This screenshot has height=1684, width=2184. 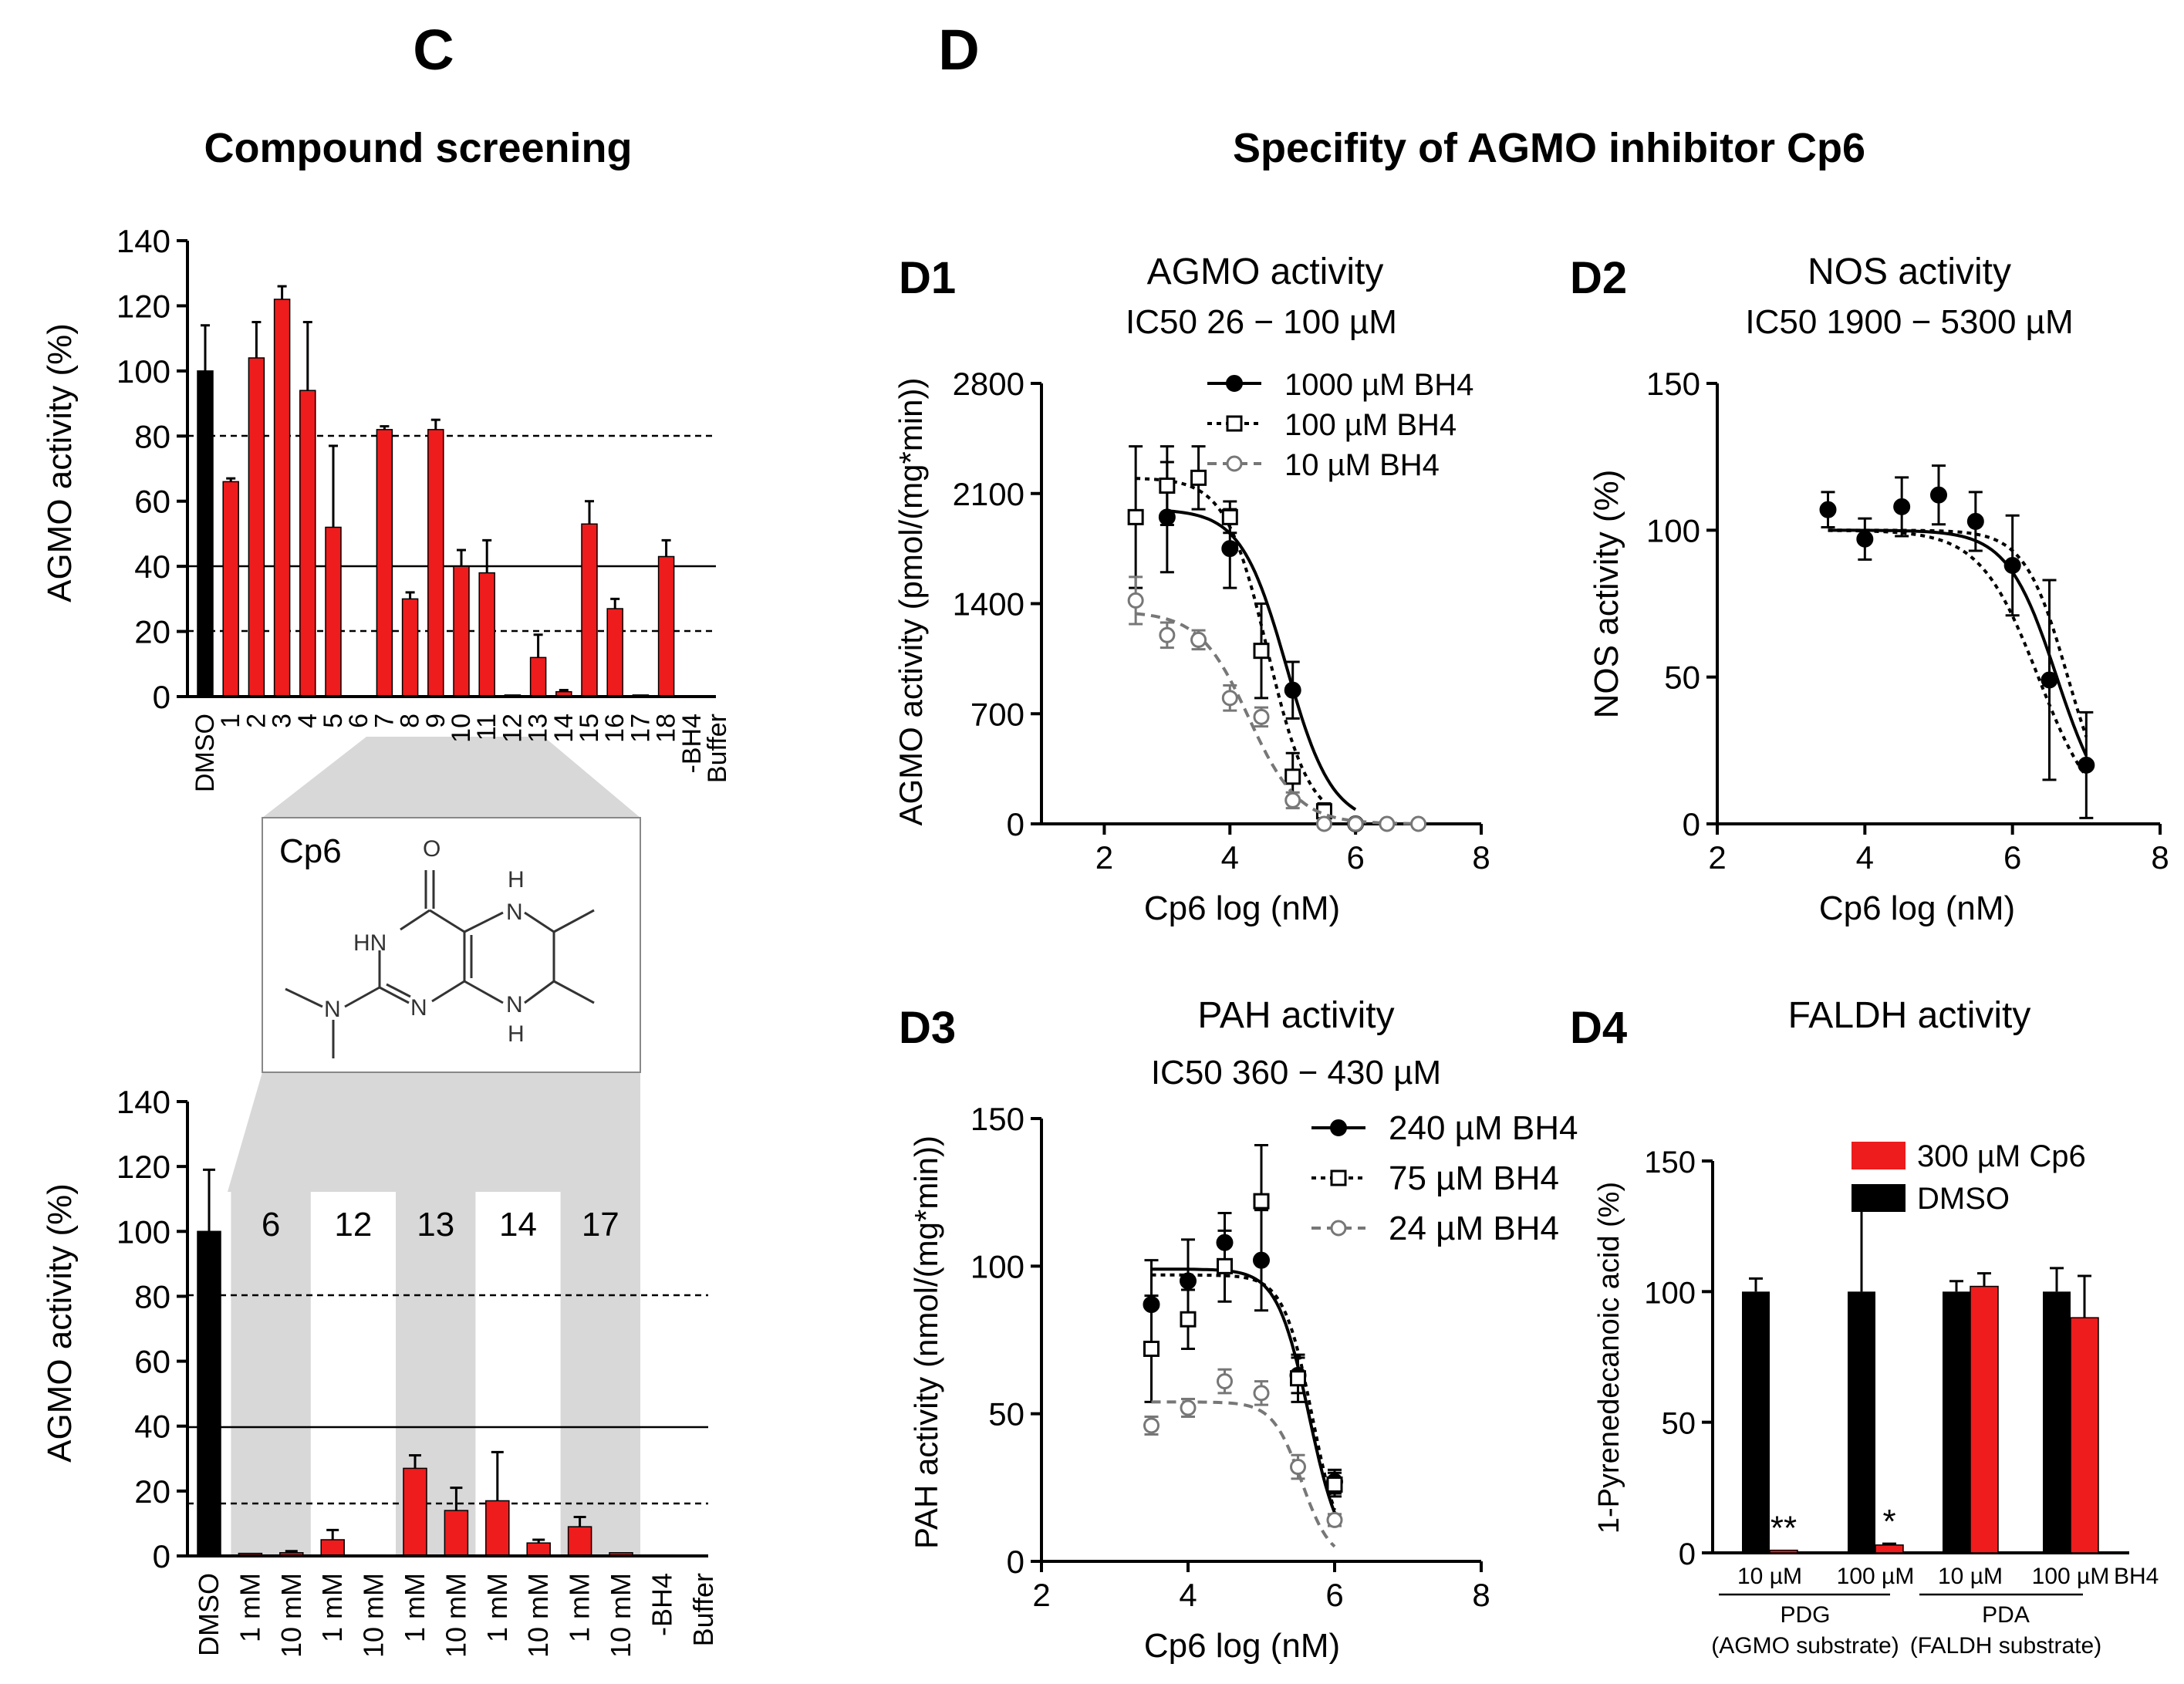 I want to click on legend-label: 24 µM BH4, so click(x=1474, y=1228).